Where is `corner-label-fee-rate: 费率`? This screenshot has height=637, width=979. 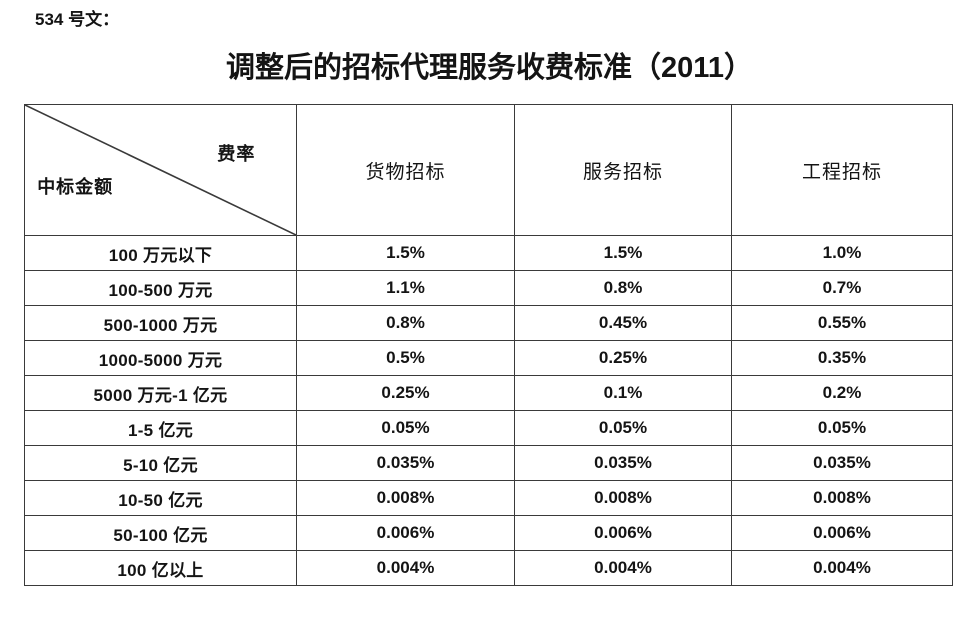 corner-label-fee-rate: 费率 is located at coordinates (236, 154).